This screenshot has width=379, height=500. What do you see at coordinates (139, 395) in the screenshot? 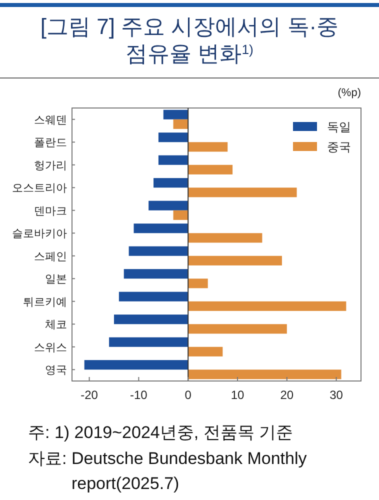
I see `x-tick-label: -10` at bounding box center [139, 395].